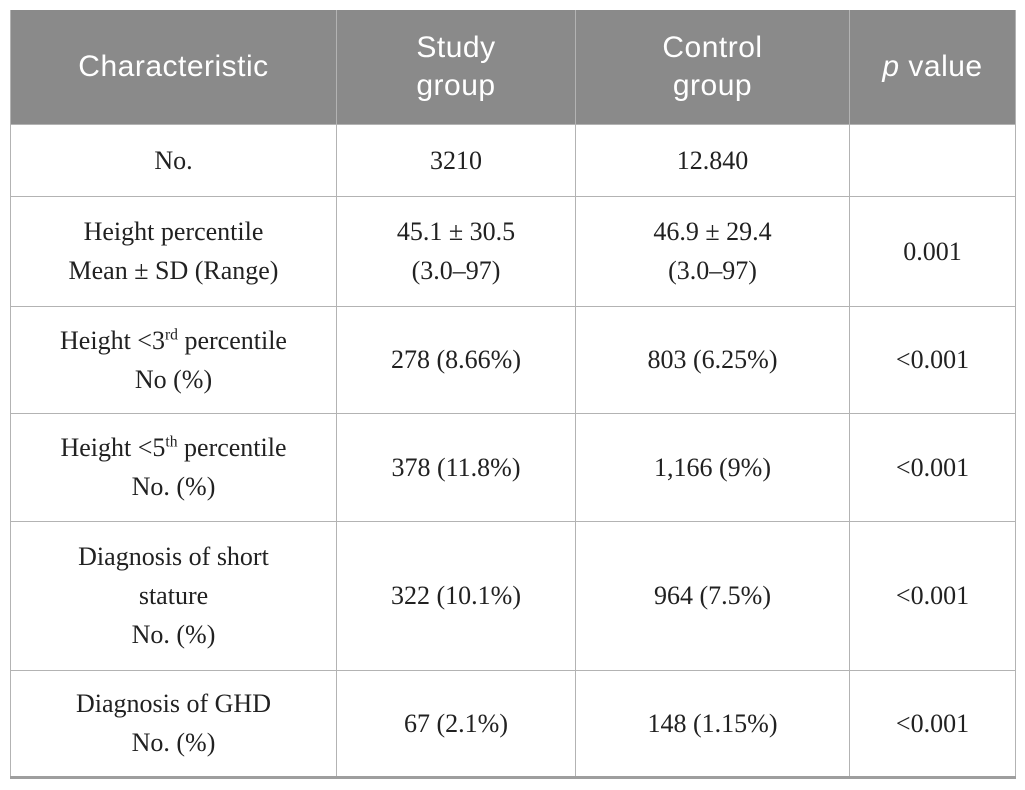 This screenshot has width=1025, height=790. I want to click on cell-study-group: 67 (2.1%), so click(456, 723).